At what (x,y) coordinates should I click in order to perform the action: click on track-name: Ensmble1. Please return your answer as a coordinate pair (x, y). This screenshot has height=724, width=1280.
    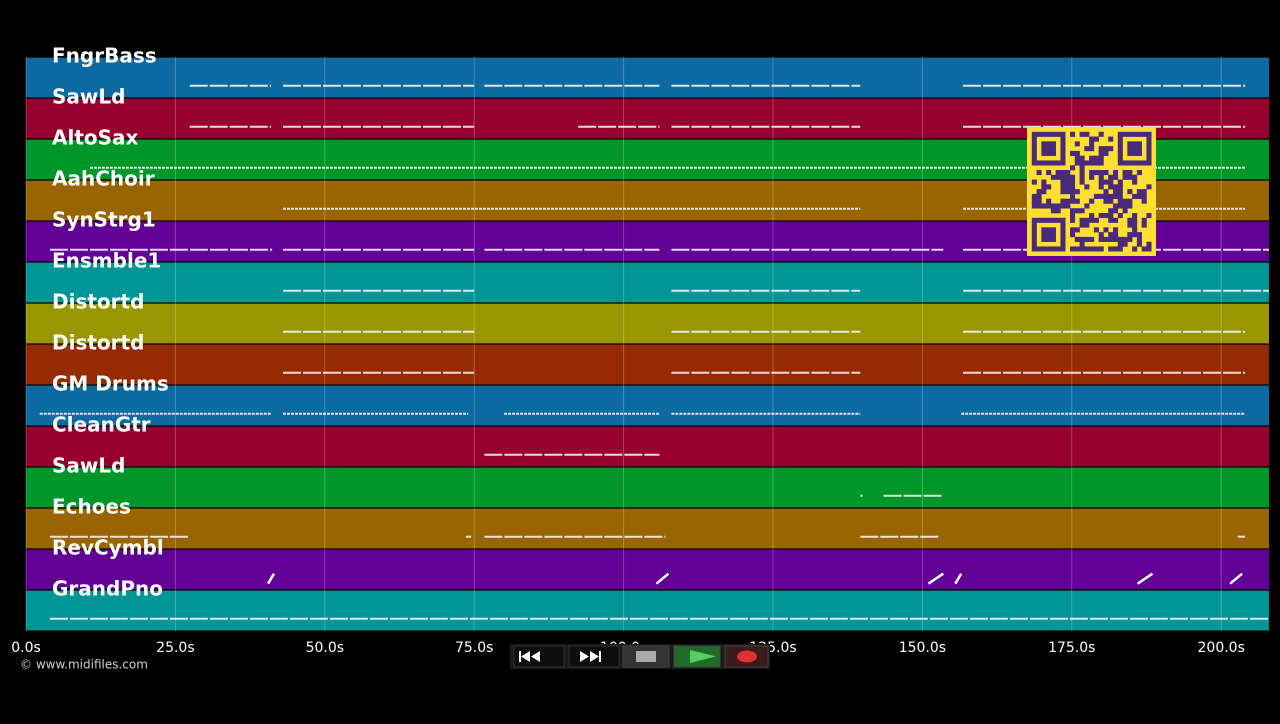
    Looking at the image, I should click on (106, 261).